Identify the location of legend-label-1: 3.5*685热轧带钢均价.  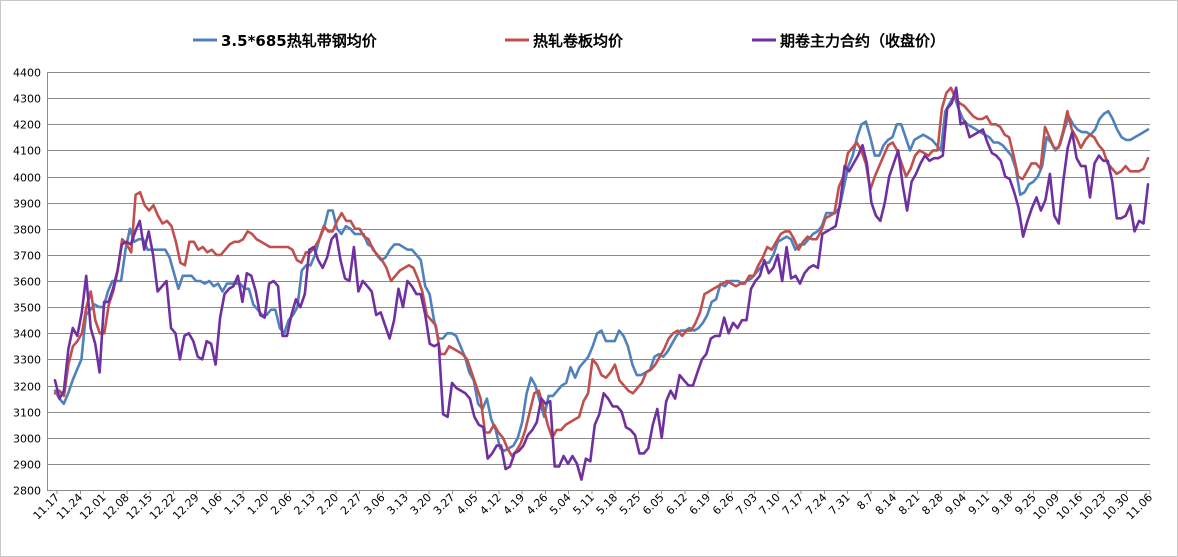
(299, 41).